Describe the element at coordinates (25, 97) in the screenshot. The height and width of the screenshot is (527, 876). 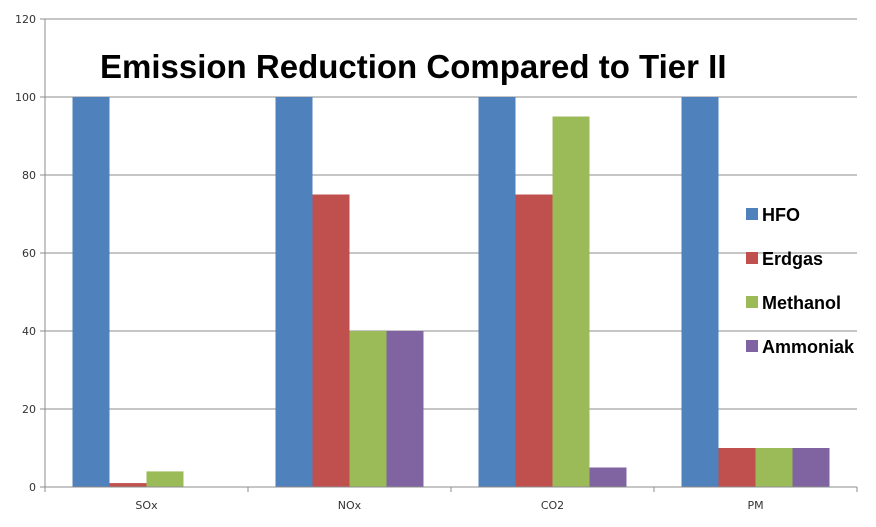
I see `y-tick-label: 100` at that location.